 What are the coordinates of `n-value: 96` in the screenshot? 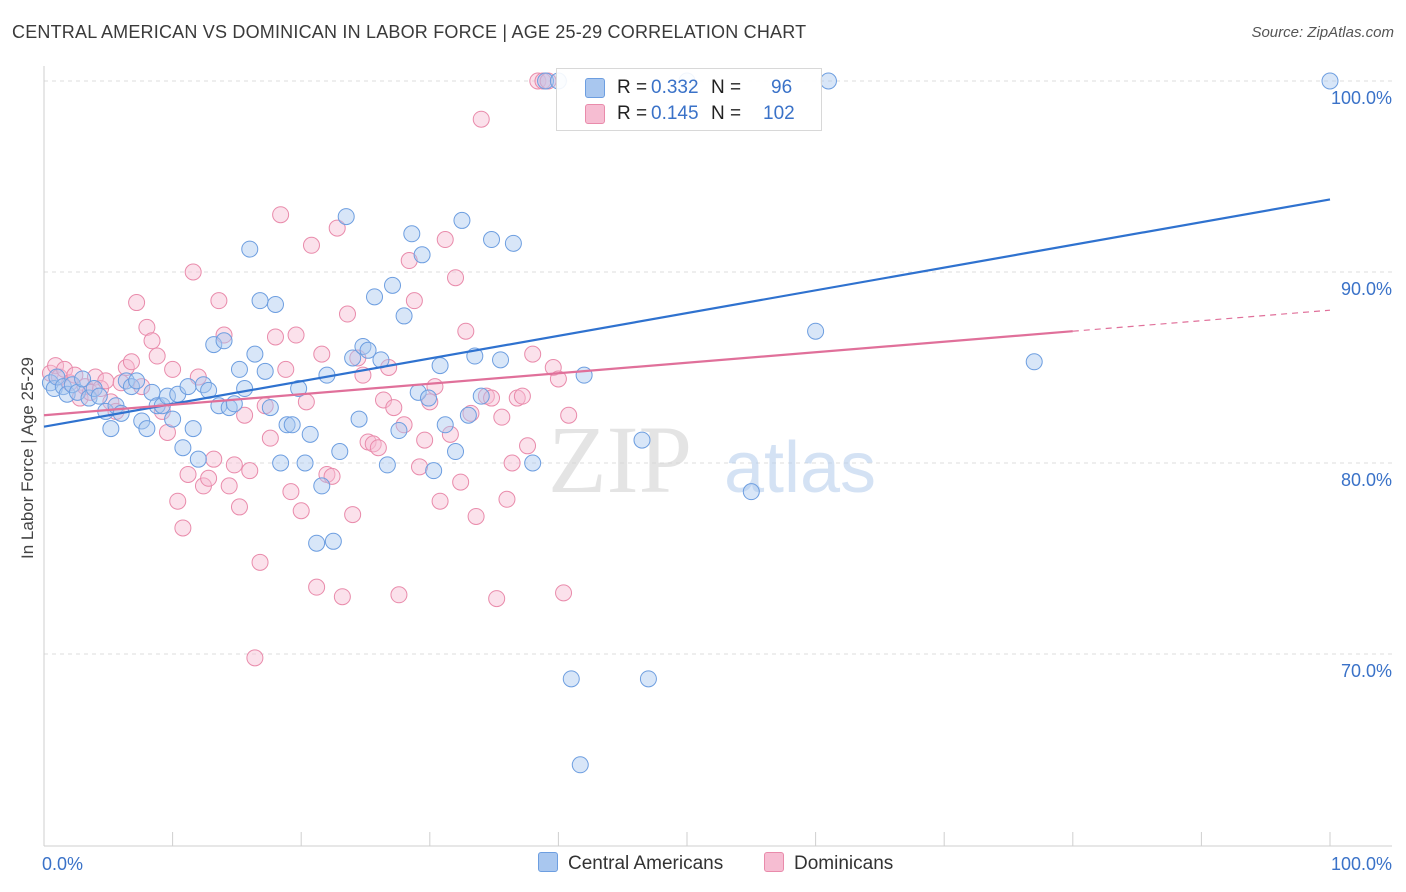 It's located at (782, 87).